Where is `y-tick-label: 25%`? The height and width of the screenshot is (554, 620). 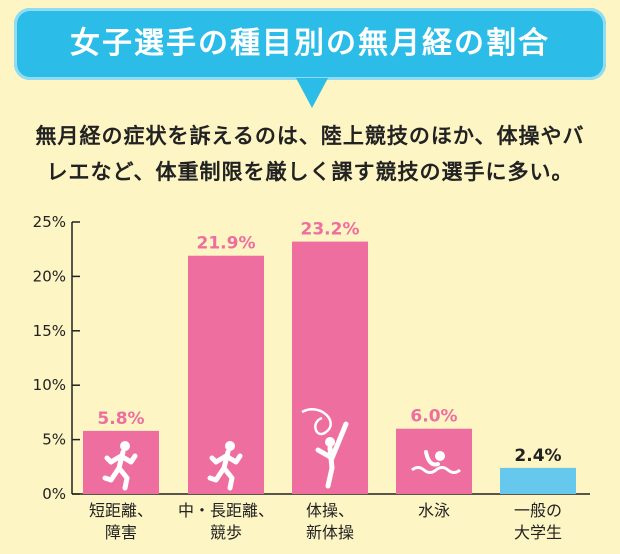
y-tick-label: 25% is located at coordinates (49, 222).